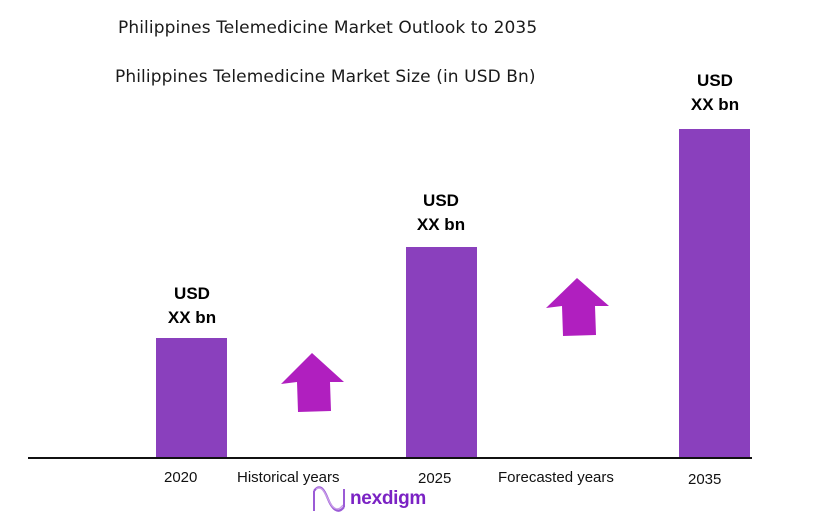 The height and width of the screenshot is (527, 822). Describe the element at coordinates (715, 93) in the screenshot. I see `bar-label-2035: USD XX bn` at that location.